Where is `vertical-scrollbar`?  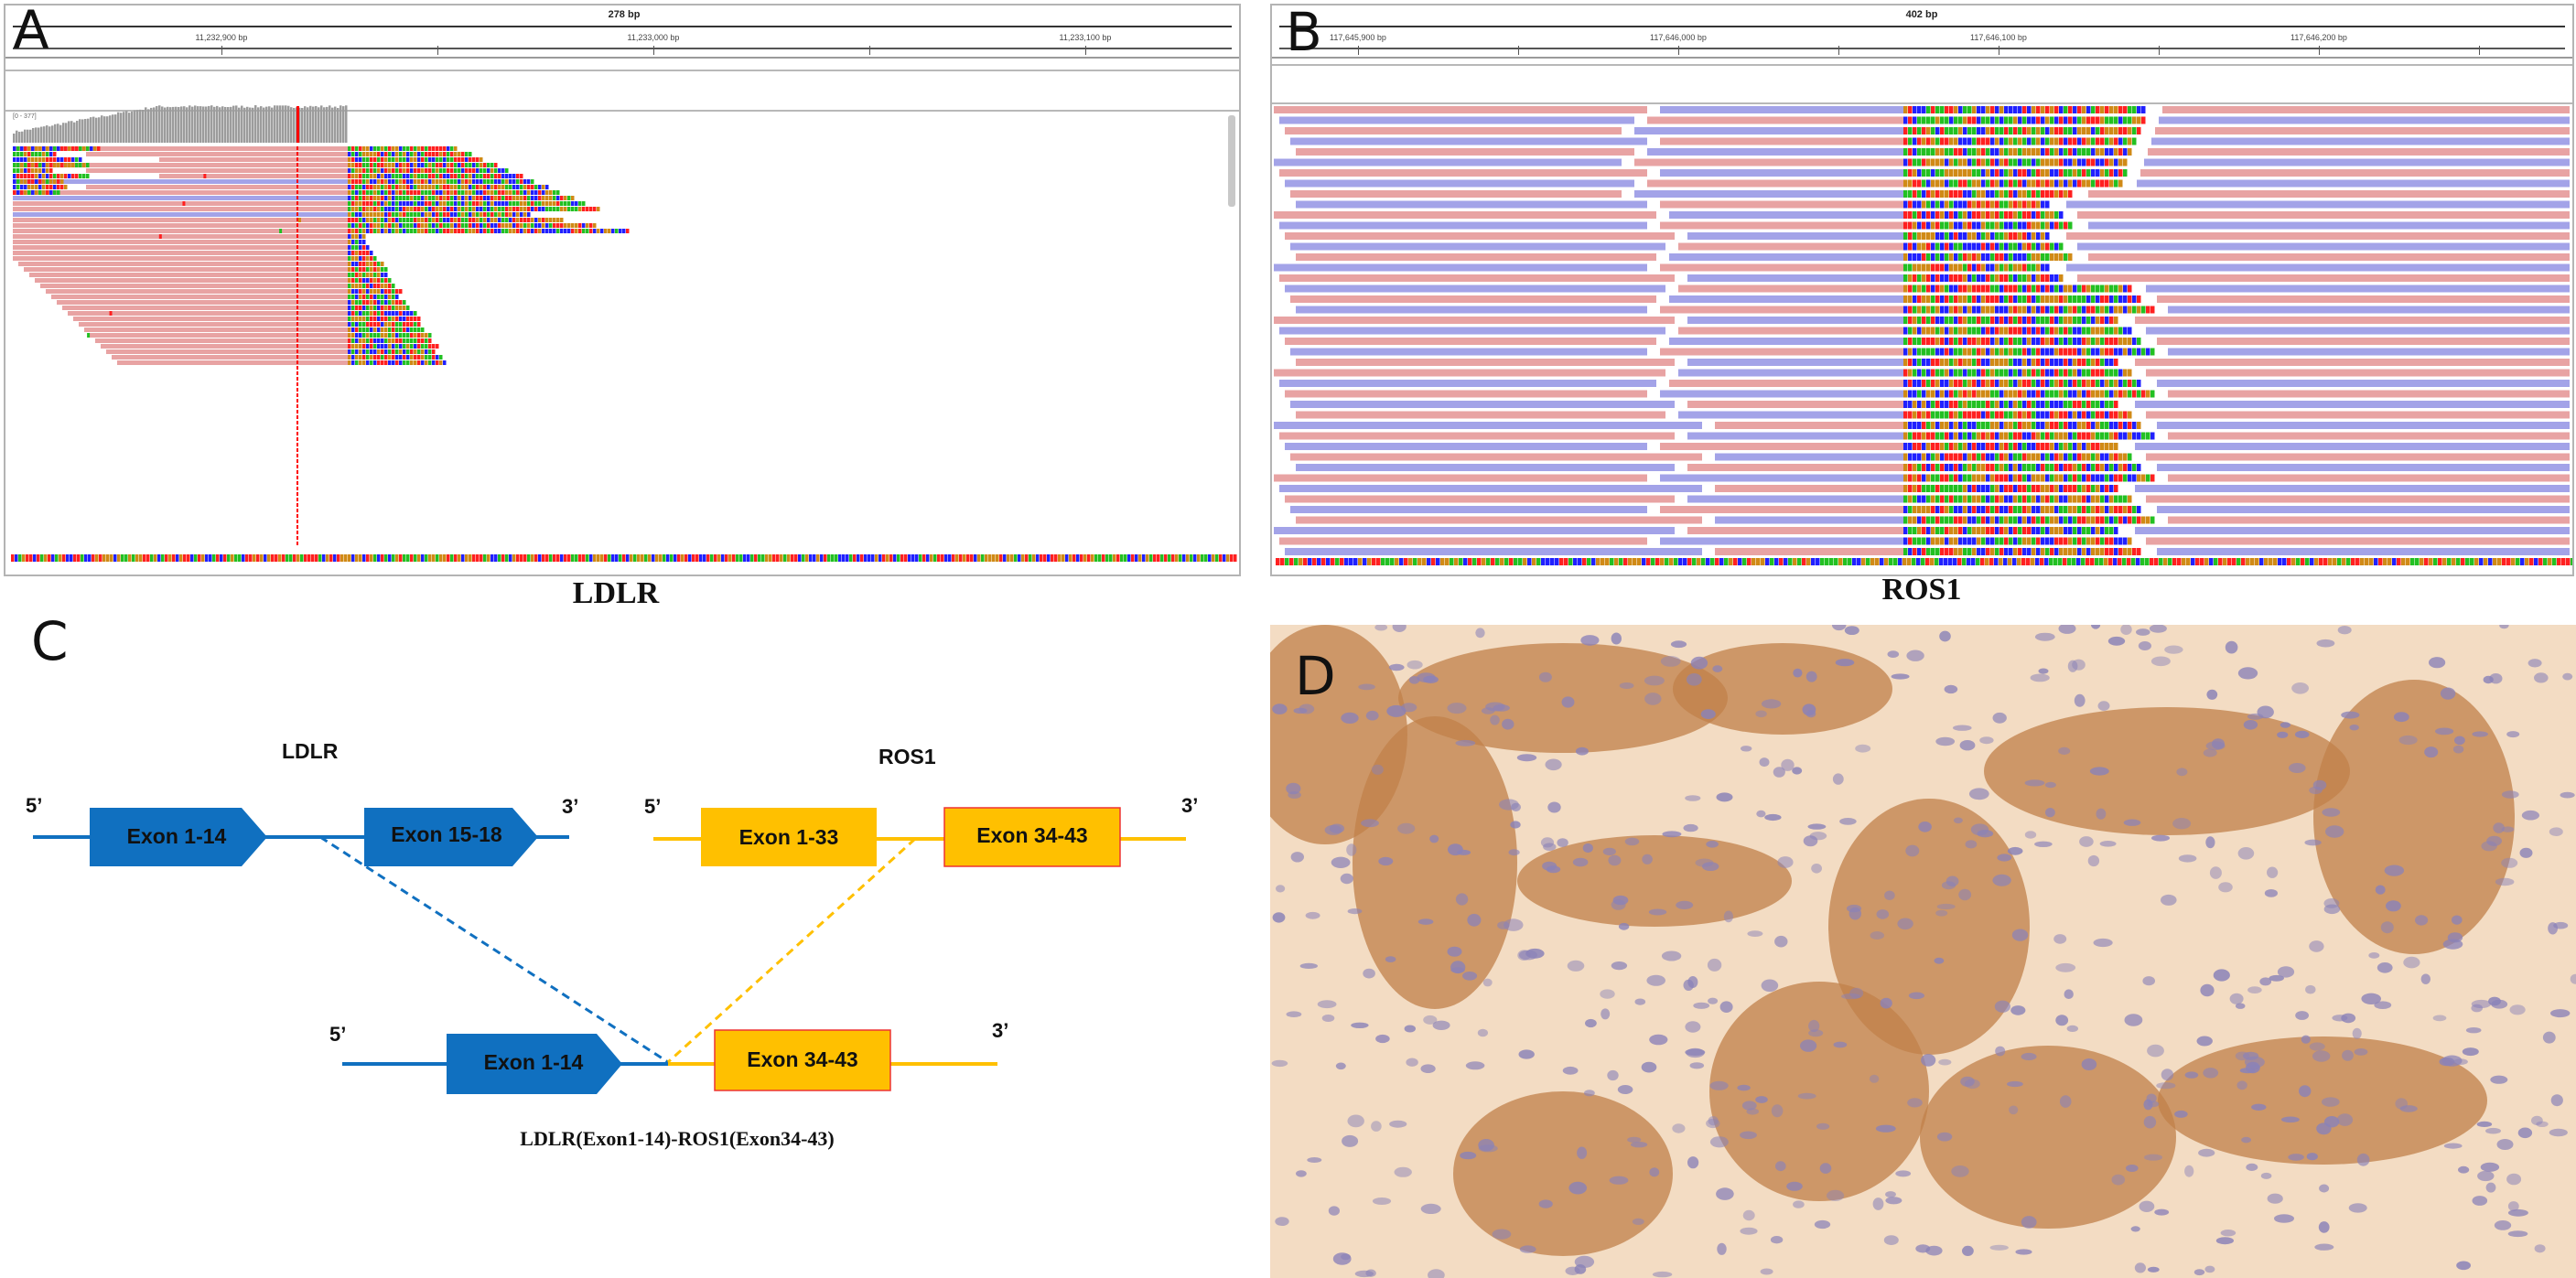 vertical-scrollbar is located at coordinates (1231, 161).